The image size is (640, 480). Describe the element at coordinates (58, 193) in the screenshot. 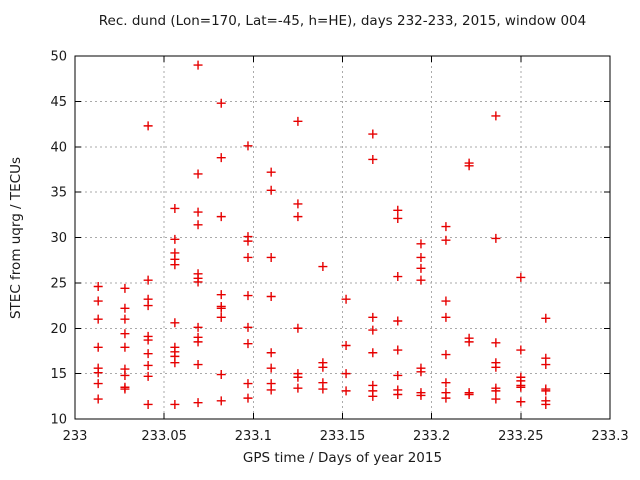

I see `y-tick-label: 35` at that location.